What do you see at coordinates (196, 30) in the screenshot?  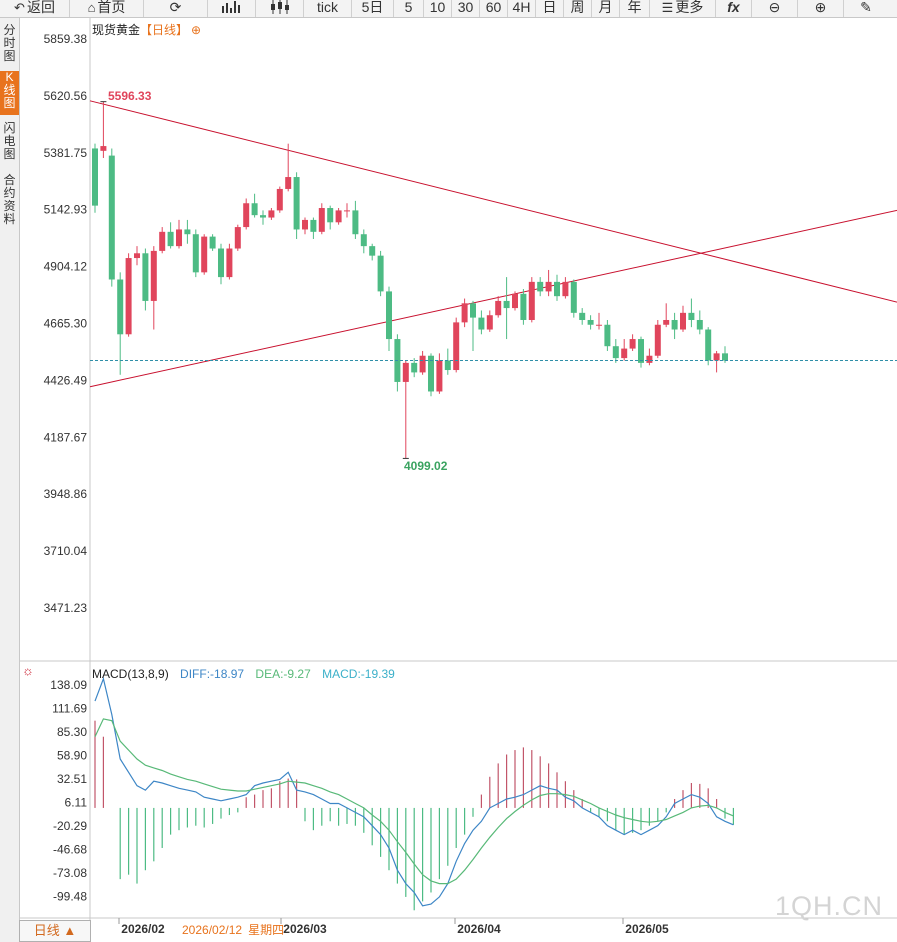 I see `settings-icon: ⊕` at bounding box center [196, 30].